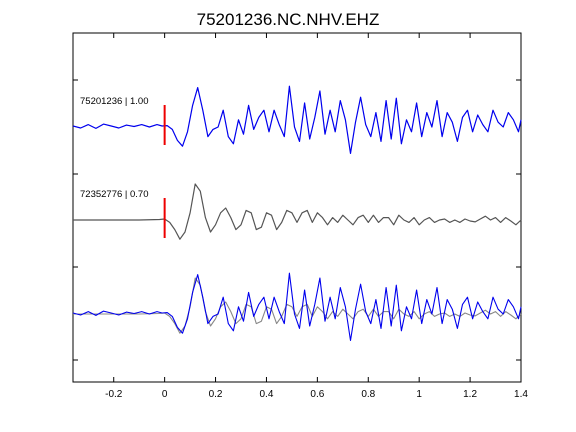  Describe the element at coordinates (267, 394) in the screenshot. I see `x-tick-label: 0.4` at that location.